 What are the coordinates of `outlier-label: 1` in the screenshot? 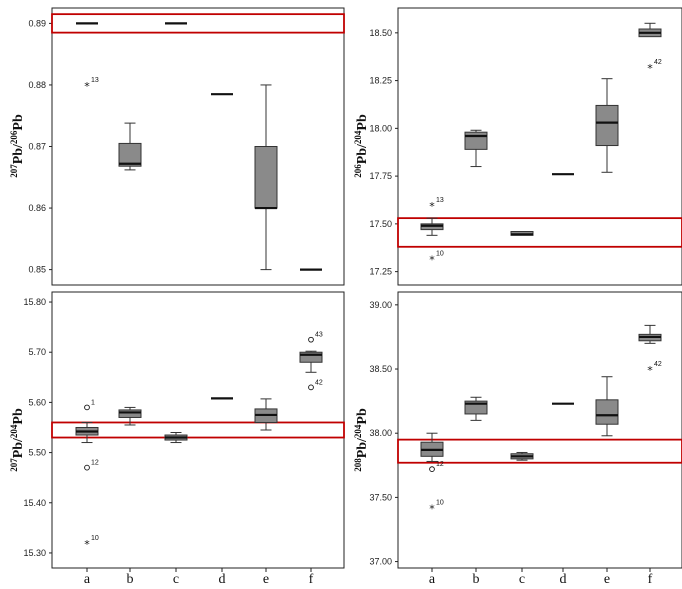 It's located at (93, 402).